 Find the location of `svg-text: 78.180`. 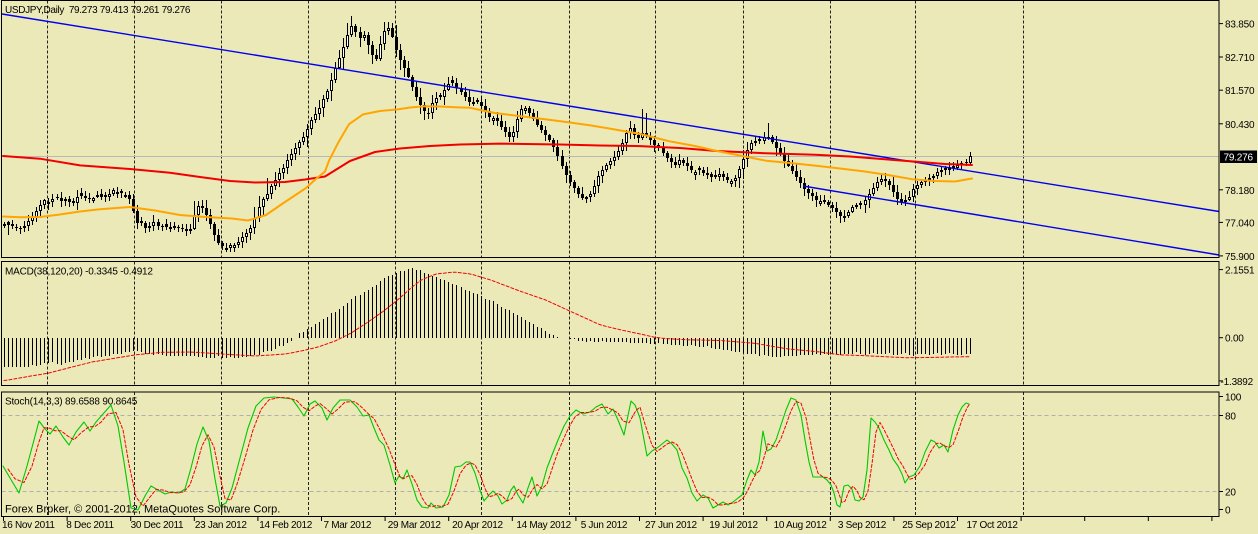

svg-text: 78.180 is located at coordinates (1240, 191).